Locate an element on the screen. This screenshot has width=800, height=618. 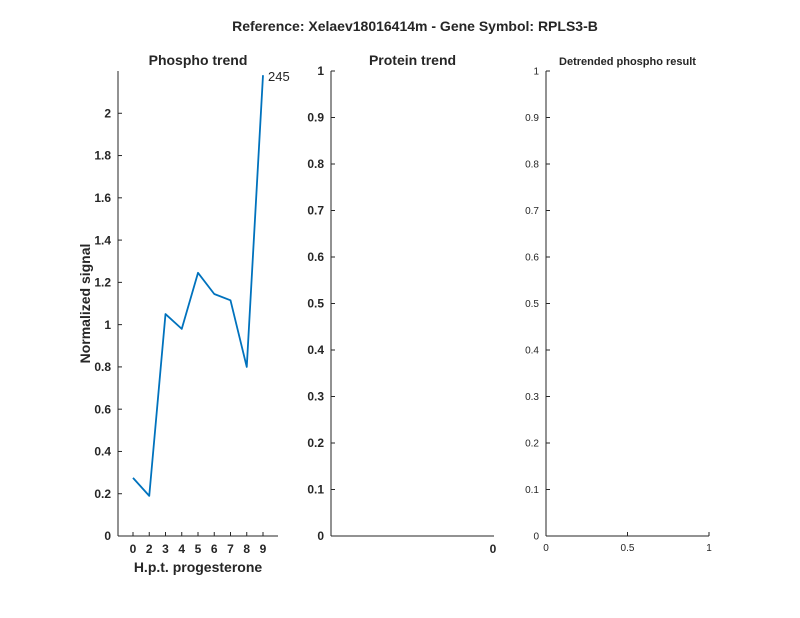
y-axis-label: Normalized signal is located at coordinates (85, 304).